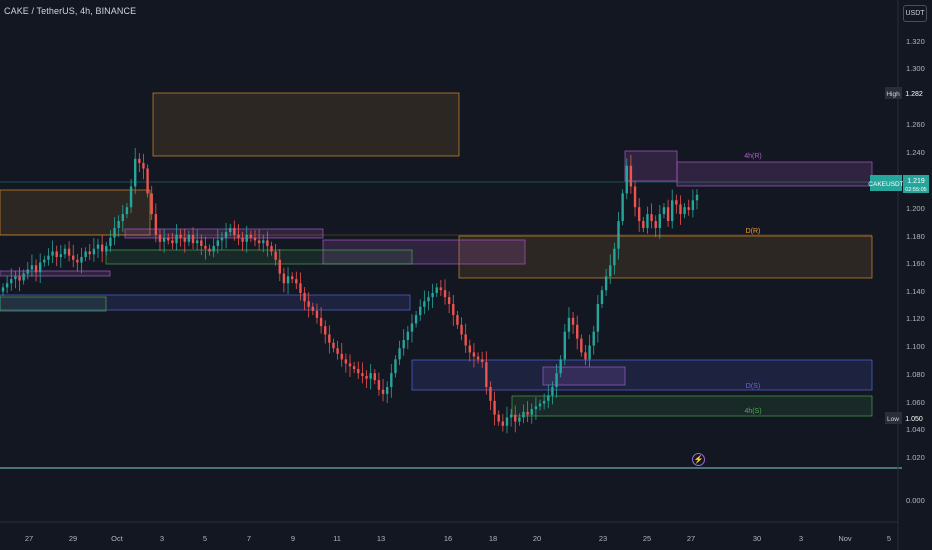  Describe the element at coordinates (915, 318) in the screenshot. I see `price-tick-label: 1.120` at that location.